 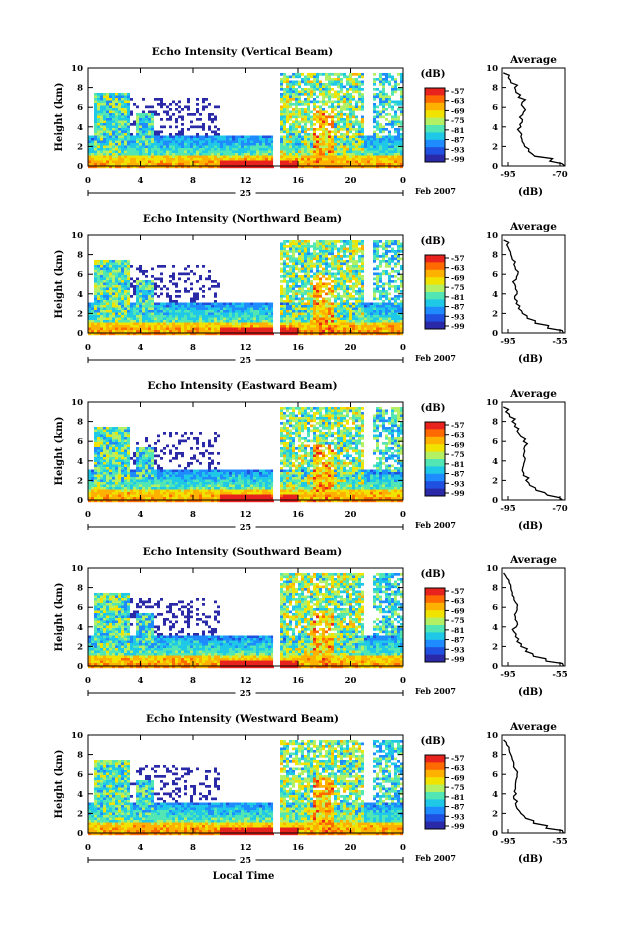 What do you see at coordinates (298, 348) in the screenshot?
I see `x-tick-label: 16` at bounding box center [298, 348].